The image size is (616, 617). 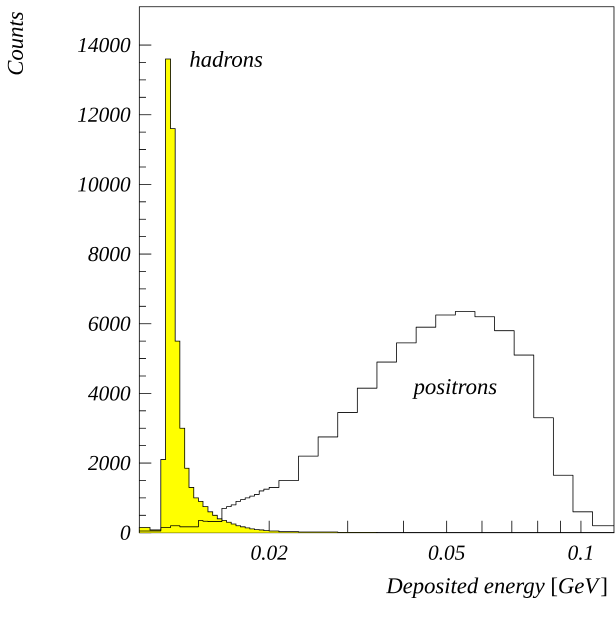 I want to click on x-tick-label: 0.05, so click(x=446, y=552).